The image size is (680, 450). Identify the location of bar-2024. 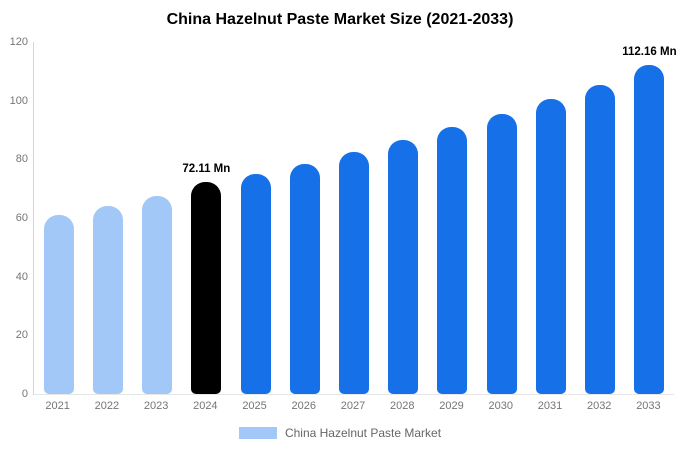
(206, 288).